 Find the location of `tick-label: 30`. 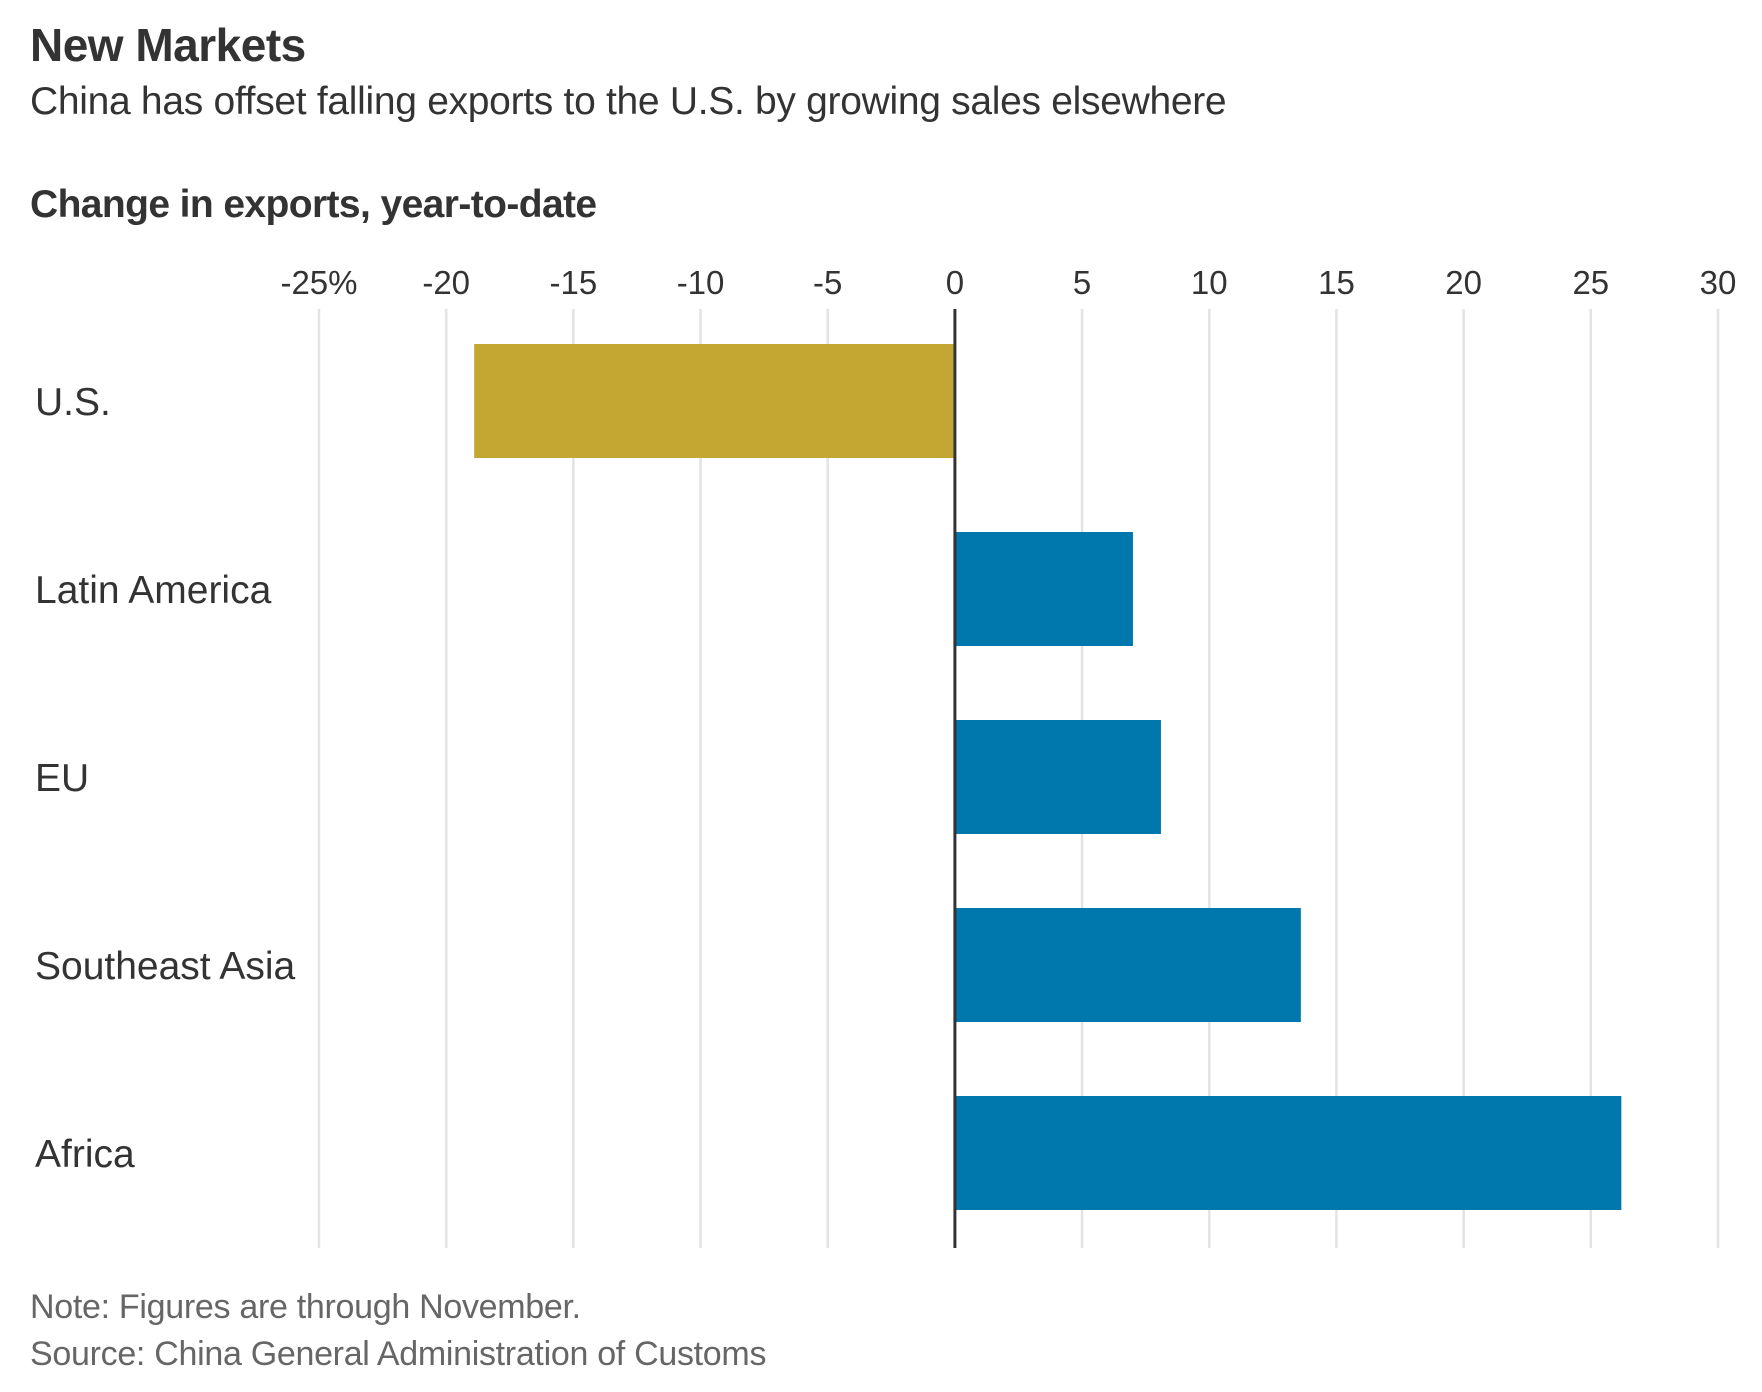

tick-label: 30 is located at coordinates (1718, 282).